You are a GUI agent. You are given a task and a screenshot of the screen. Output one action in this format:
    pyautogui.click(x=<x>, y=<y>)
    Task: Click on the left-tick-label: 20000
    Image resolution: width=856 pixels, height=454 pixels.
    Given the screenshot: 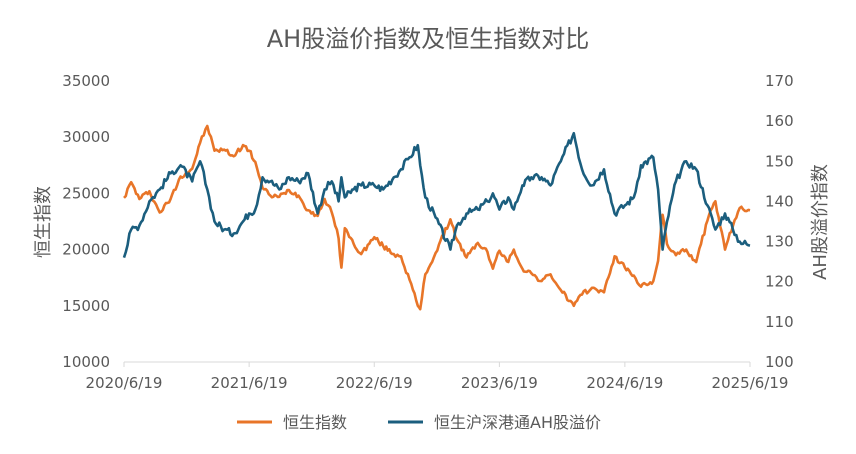 What is the action you would take?
    pyautogui.click(x=86, y=250)
    